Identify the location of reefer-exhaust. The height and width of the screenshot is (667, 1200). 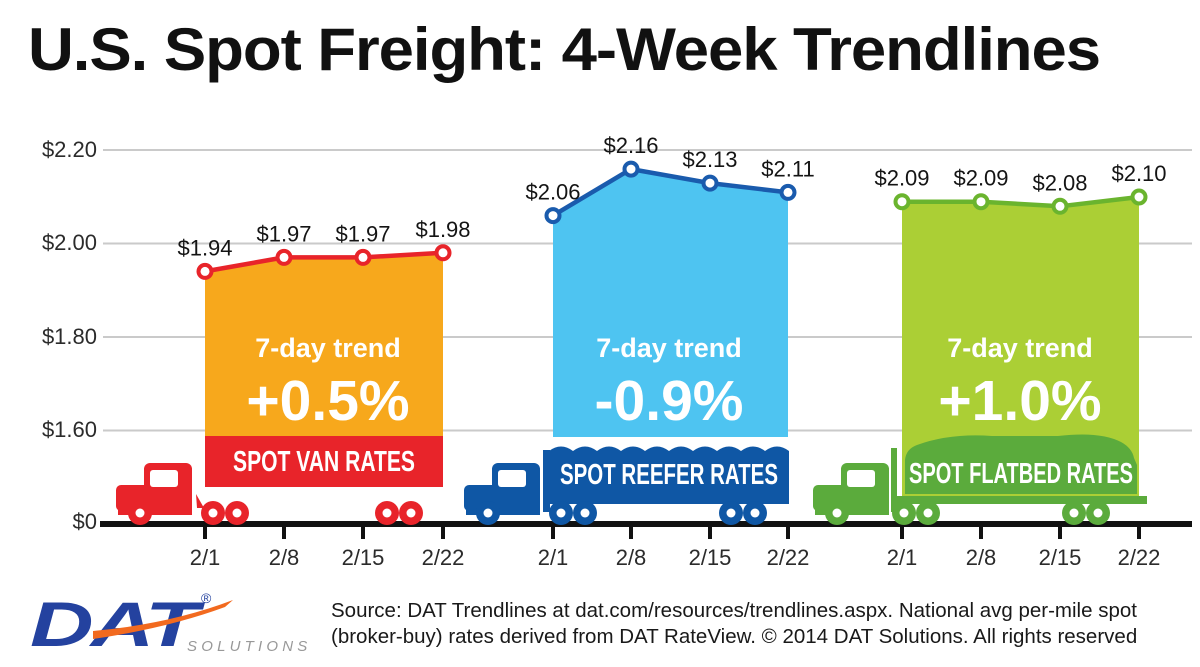
(546, 481).